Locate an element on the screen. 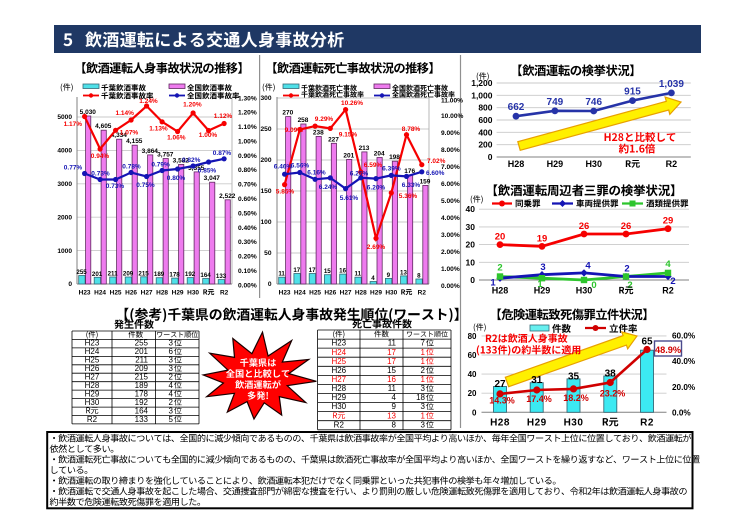  svg-text: 6.00% is located at coordinates (450, 184).